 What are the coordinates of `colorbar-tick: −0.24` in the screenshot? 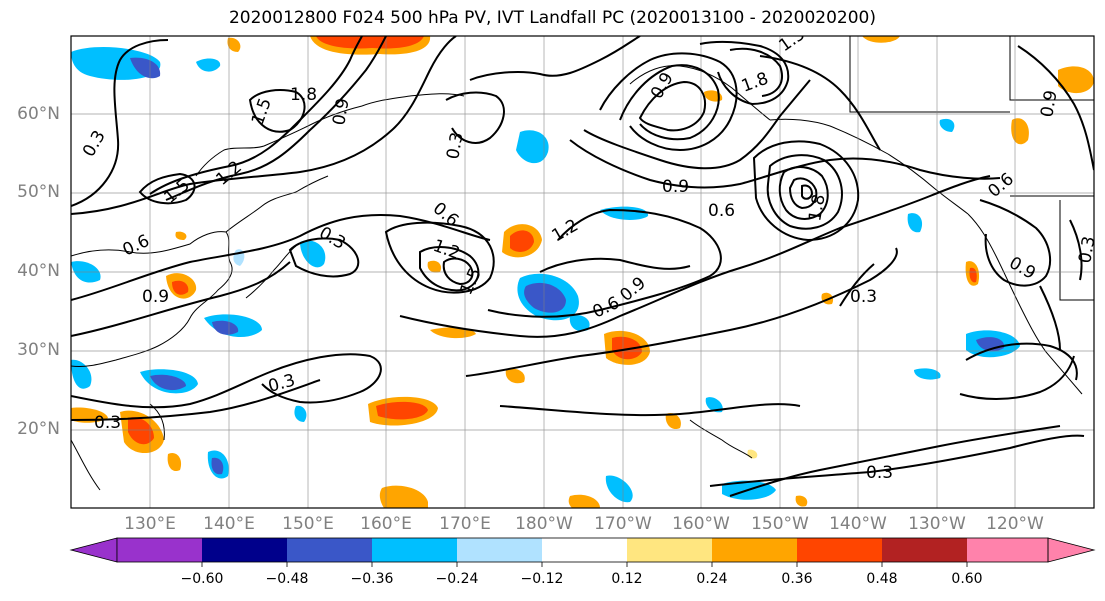 It's located at (457, 579).